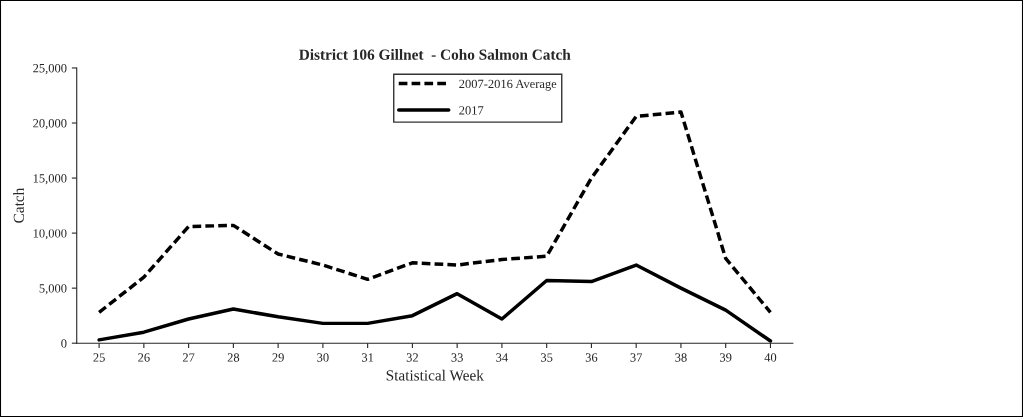 The width and height of the screenshot is (1023, 417). Describe the element at coordinates (726, 357) in the screenshot. I see `x-tick-label: 39` at that location.